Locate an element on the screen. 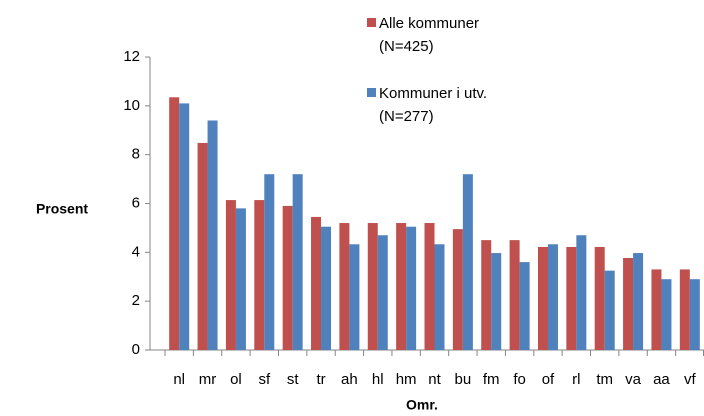  x-tick-label: ah is located at coordinates (349, 379).